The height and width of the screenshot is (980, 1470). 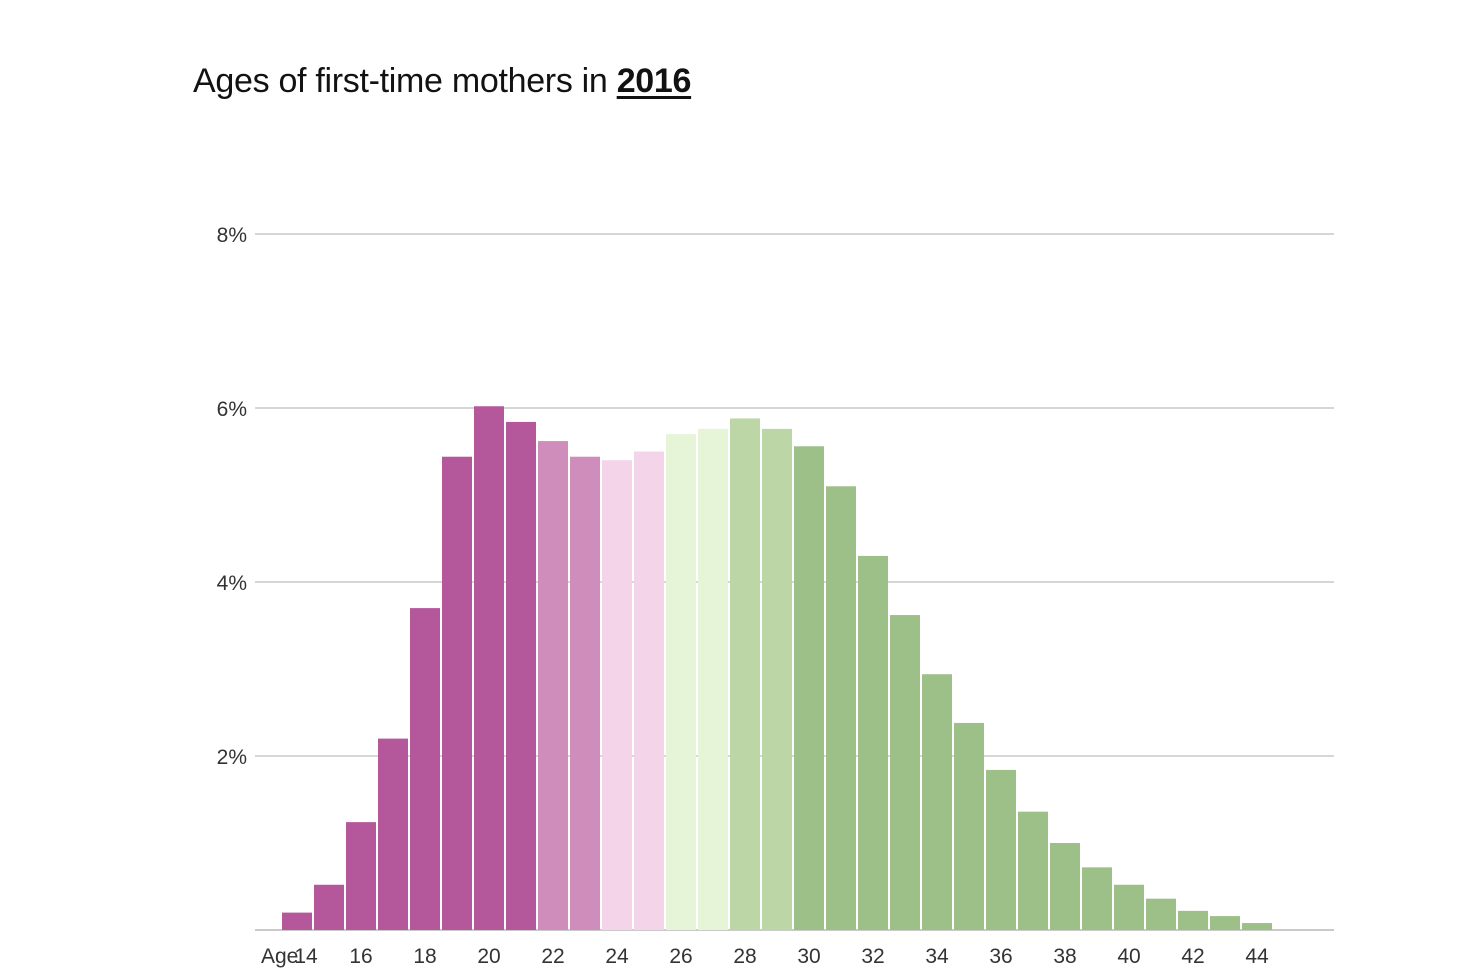 What do you see at coordinates (405, 81) in the screenshot?
I see `chart-title-prefix: Ages of first-time mothers in` at bounding box center [405, 81].